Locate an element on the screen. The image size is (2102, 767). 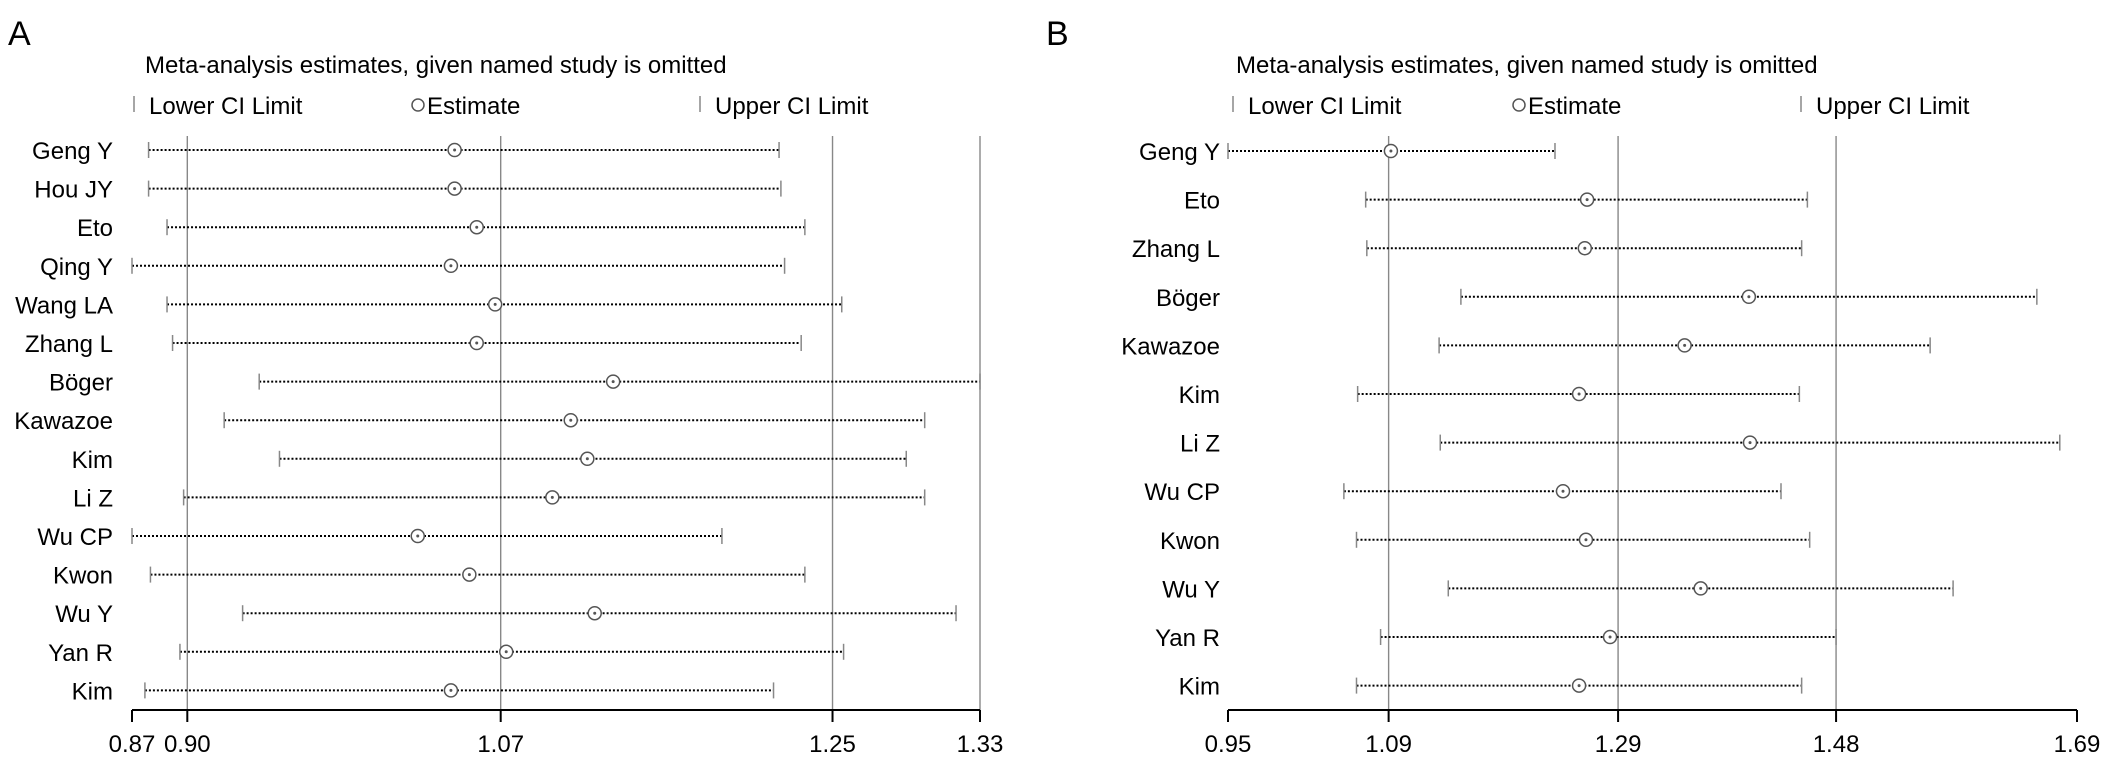
legend-estimate-marker is located at coordinates (1519, 105).